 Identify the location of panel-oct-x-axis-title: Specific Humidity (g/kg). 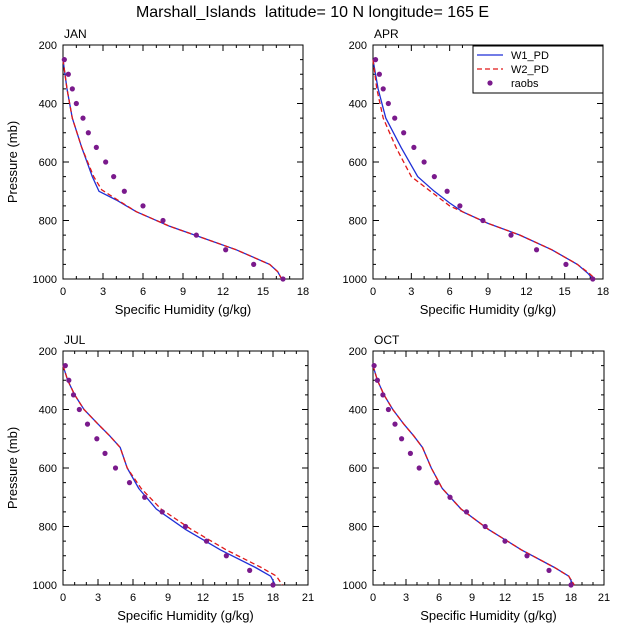
(488, 615).